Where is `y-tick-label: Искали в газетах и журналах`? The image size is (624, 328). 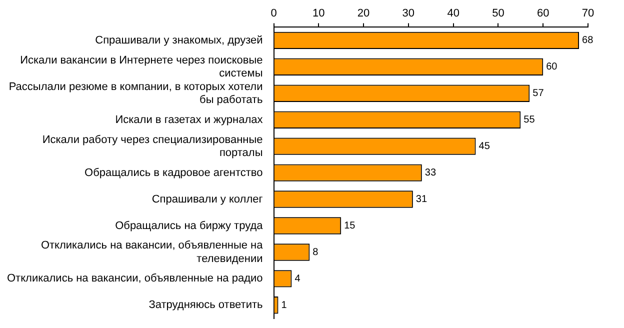 y-tick-label: Искали в газетах и журналах is located at coordinates (189, 120).